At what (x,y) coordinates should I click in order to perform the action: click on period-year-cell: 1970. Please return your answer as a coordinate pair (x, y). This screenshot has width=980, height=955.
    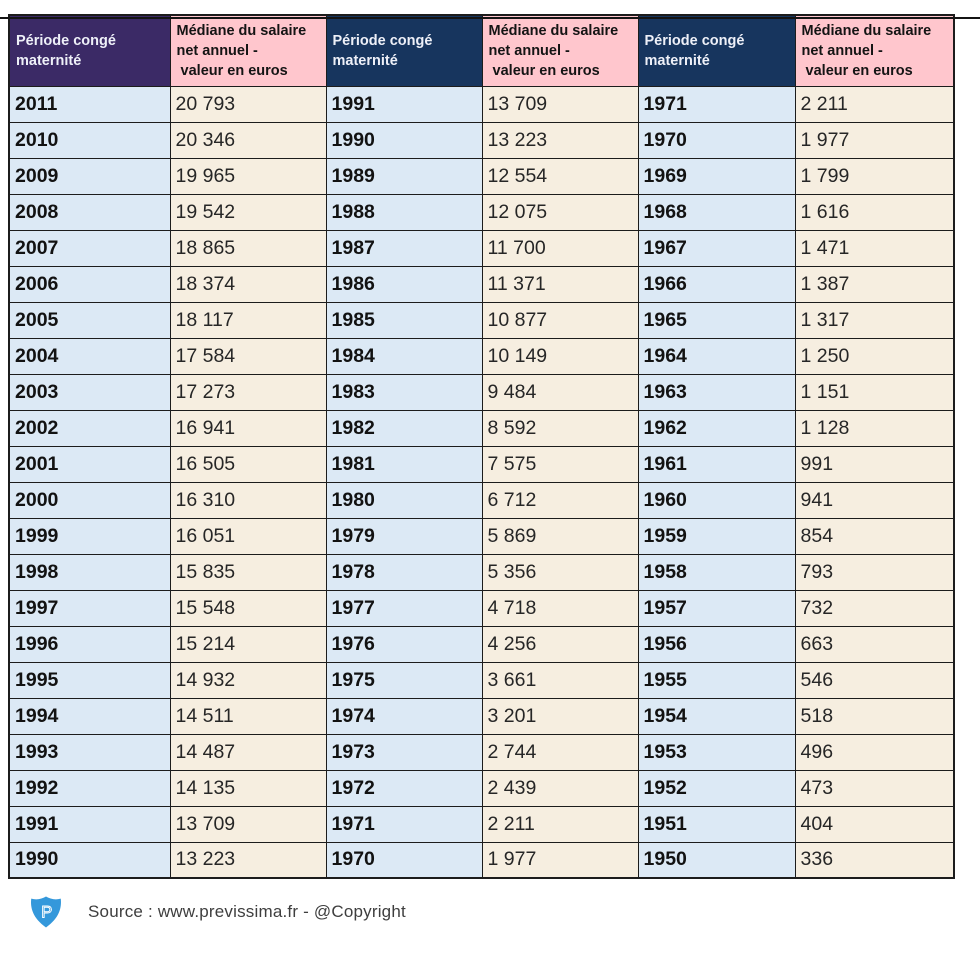
    Looking at the image, I should click on (716, 140).